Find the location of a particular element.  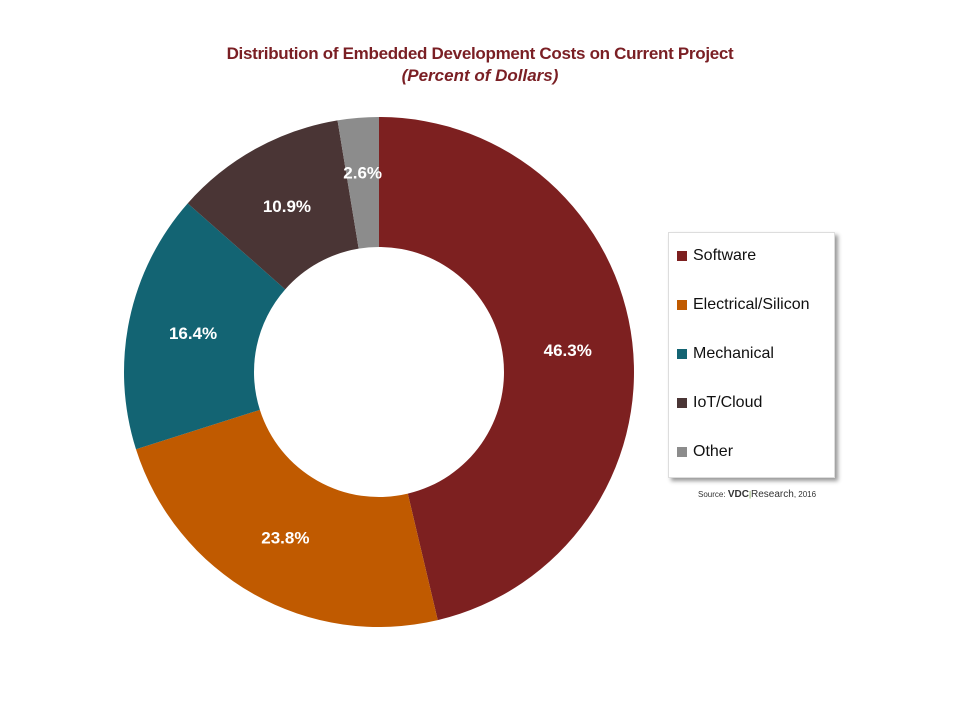

source-brand-2: Research is located at coordinates (772, 494).